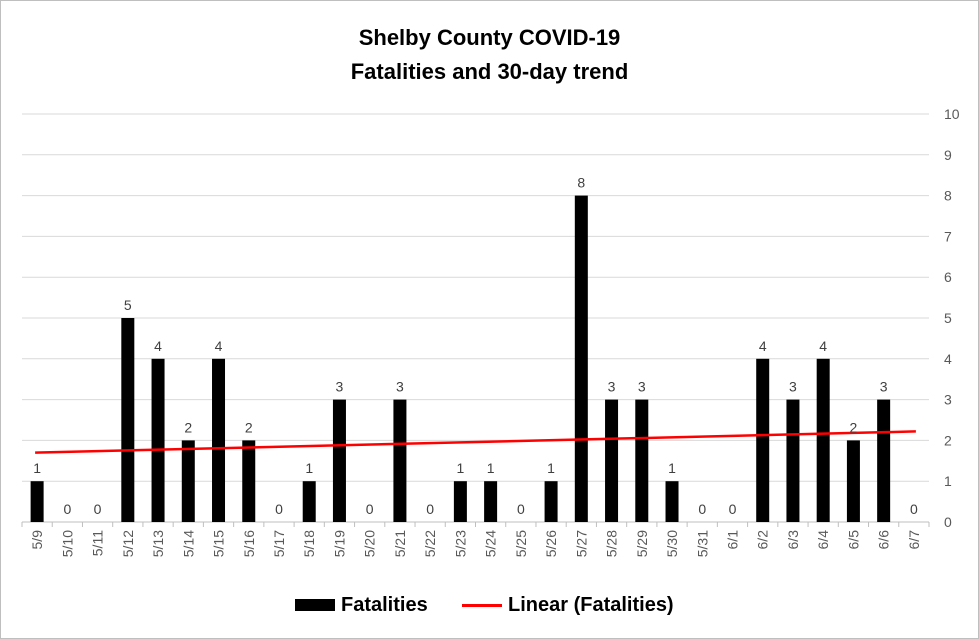 The image size is (979, 639). I want to click on y-tick-label: 1, so click(948, 481).